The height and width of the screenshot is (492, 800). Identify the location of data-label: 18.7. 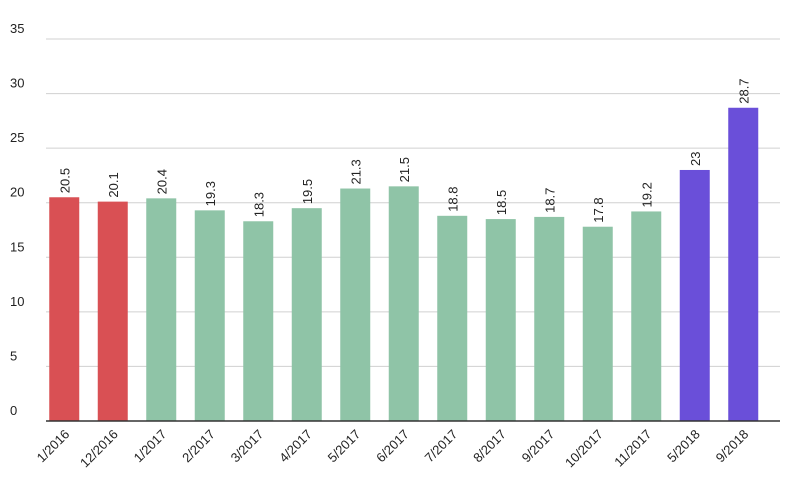
(549, 200).